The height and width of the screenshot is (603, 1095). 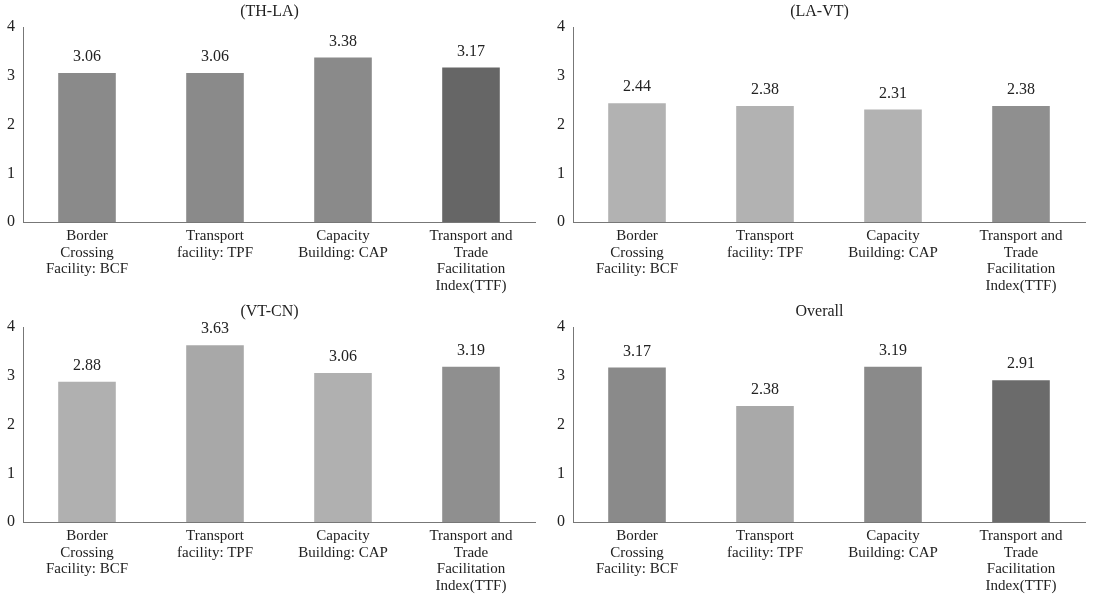 What do you see at coordinates (215, 328) in the screenshot?
I see `data-label: 3.63` at bounding box center [215, 328].